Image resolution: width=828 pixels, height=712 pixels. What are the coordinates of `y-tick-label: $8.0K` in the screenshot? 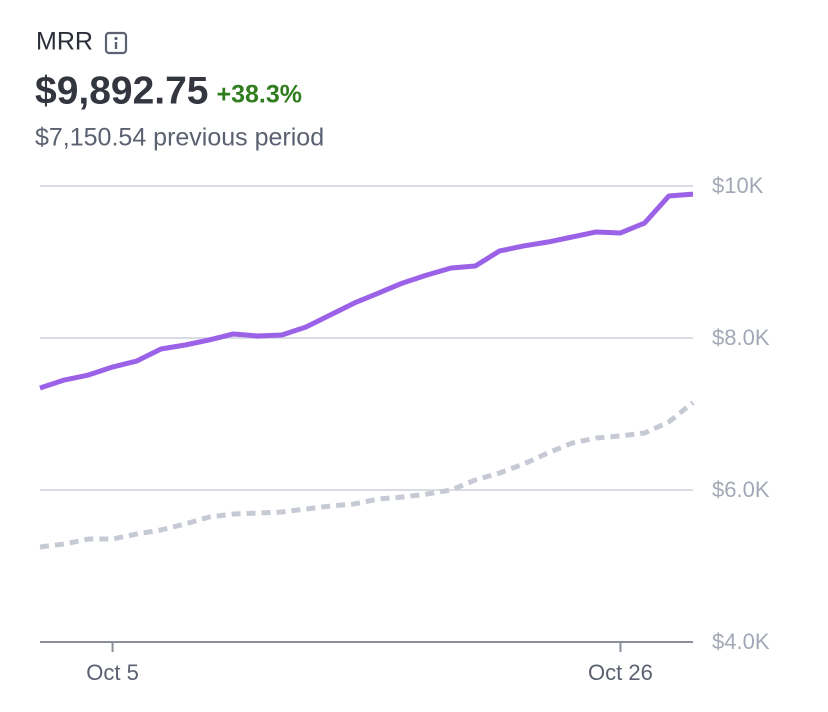 It's located at (741, 337).